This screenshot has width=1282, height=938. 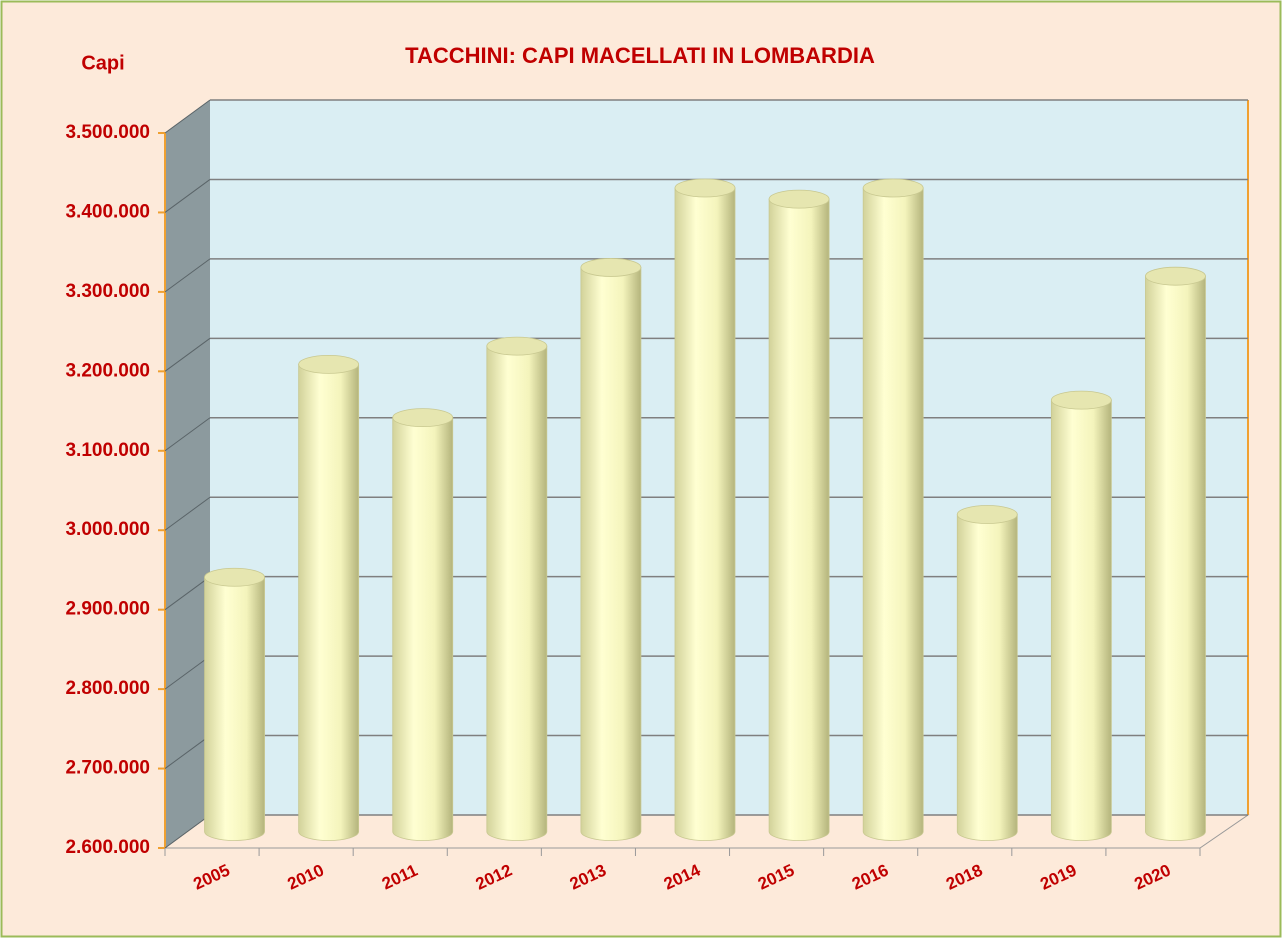 I want to click on y-axis-label: Capi, so click(x=102, y=63).